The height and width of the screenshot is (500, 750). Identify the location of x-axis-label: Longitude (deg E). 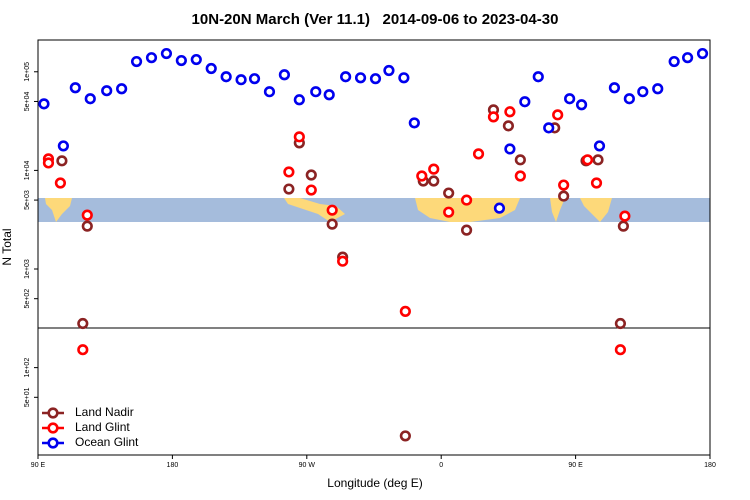
(374, 483).